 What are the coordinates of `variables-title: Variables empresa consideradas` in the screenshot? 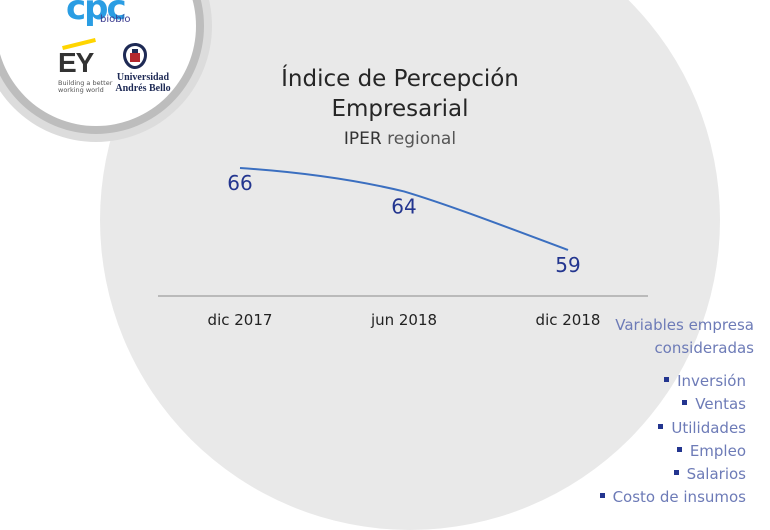 It's located at (684, 336).